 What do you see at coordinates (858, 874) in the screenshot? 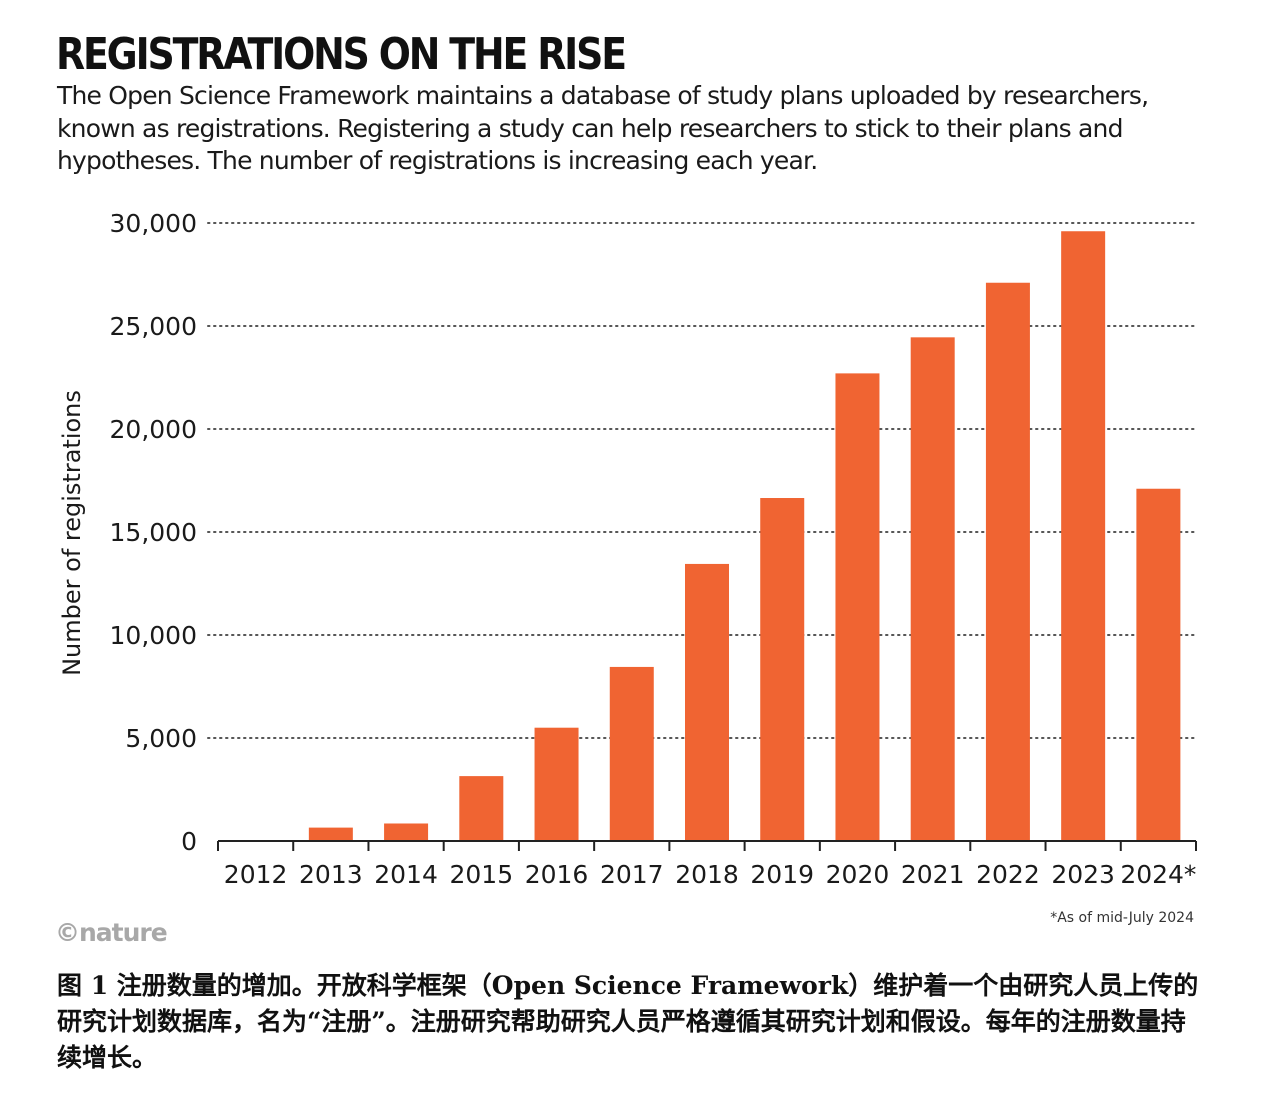
I see `x-tick-label: 2020` at bounding box center [858, 874].